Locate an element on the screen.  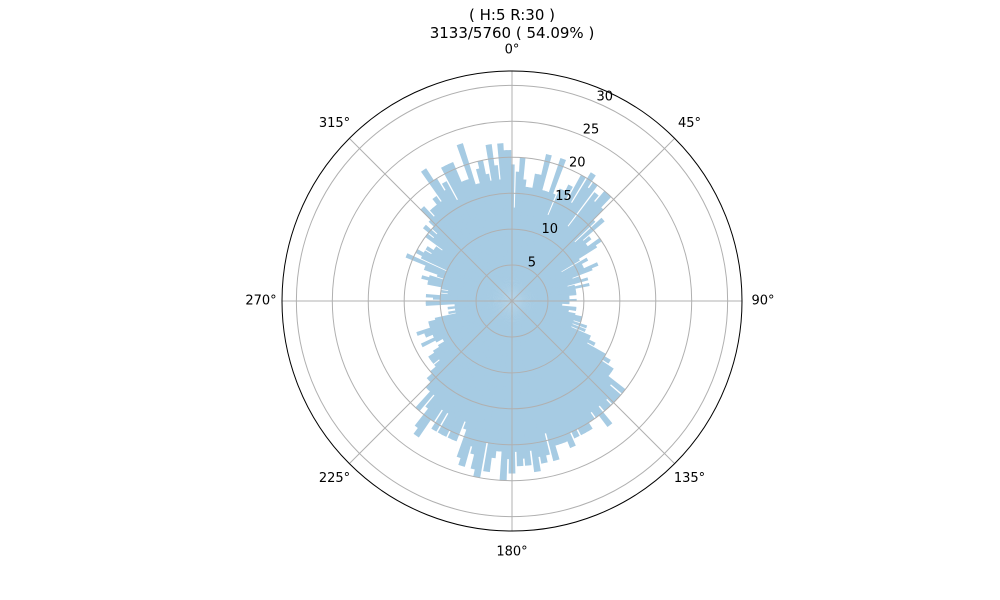
theta-tick-label: 270° is located at coordinates (260, 301).